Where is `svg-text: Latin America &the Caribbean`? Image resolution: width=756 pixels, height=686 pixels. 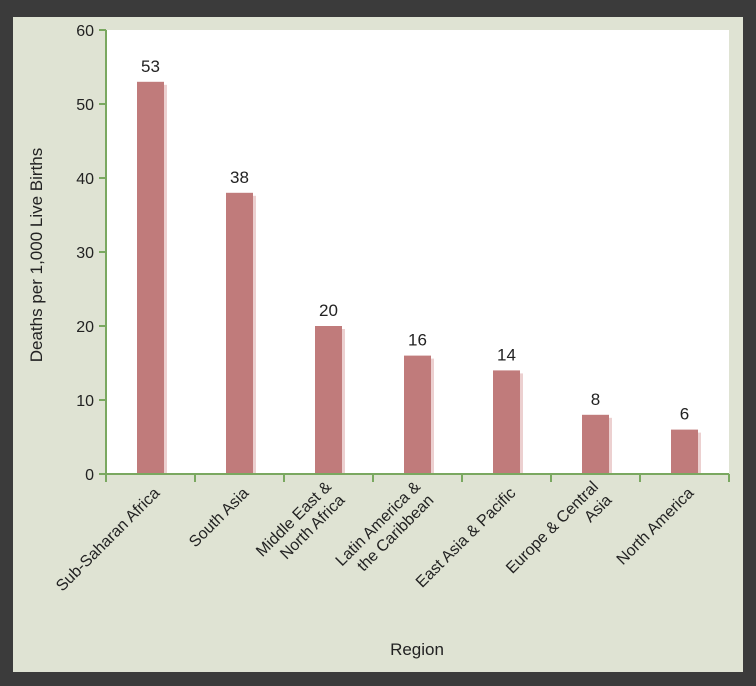 svg-text: Latin America &the Caribbean is located at coordinates (385, 530).